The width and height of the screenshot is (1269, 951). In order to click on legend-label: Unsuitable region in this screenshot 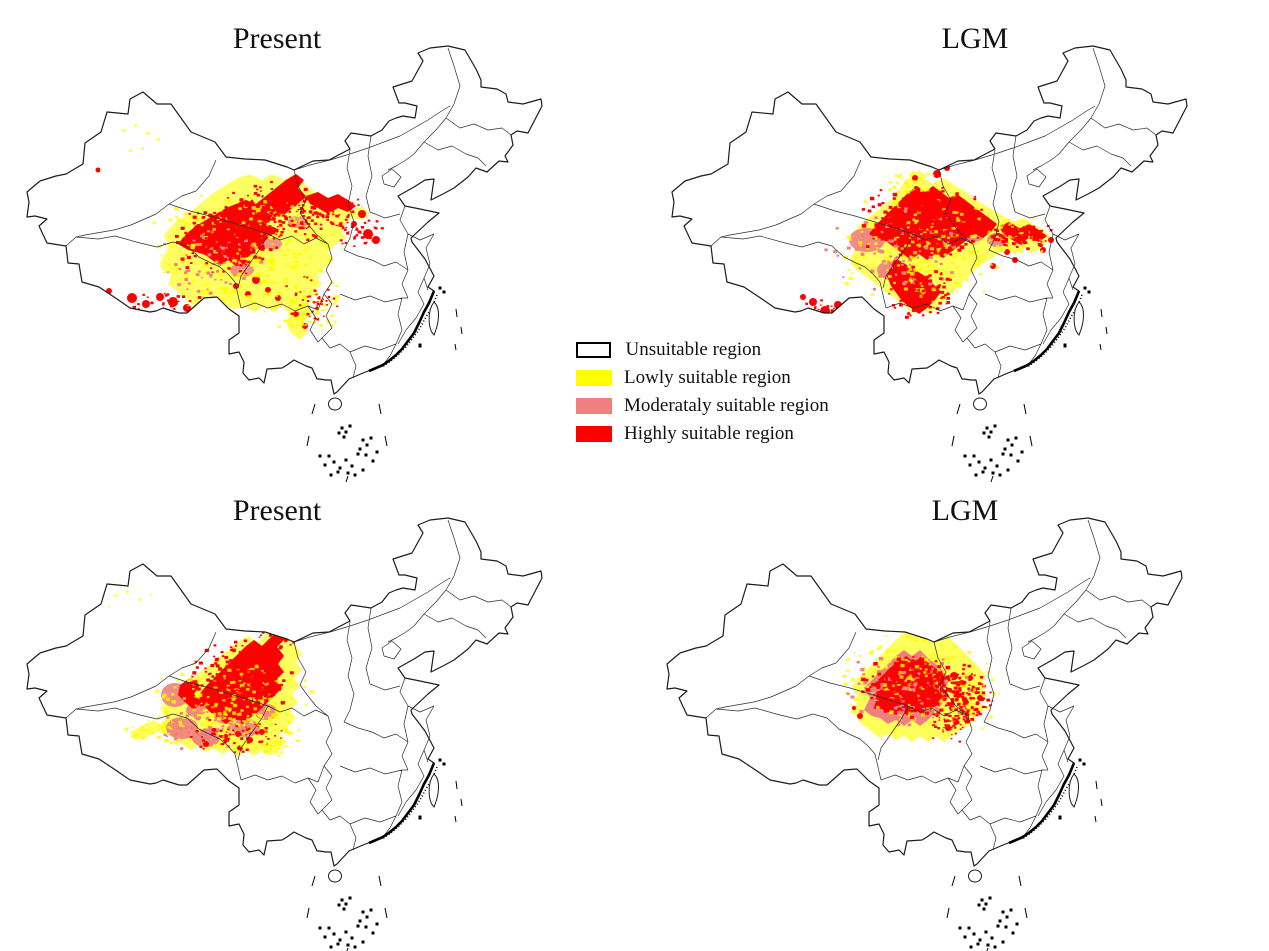, I will do `click(693, 349)`.